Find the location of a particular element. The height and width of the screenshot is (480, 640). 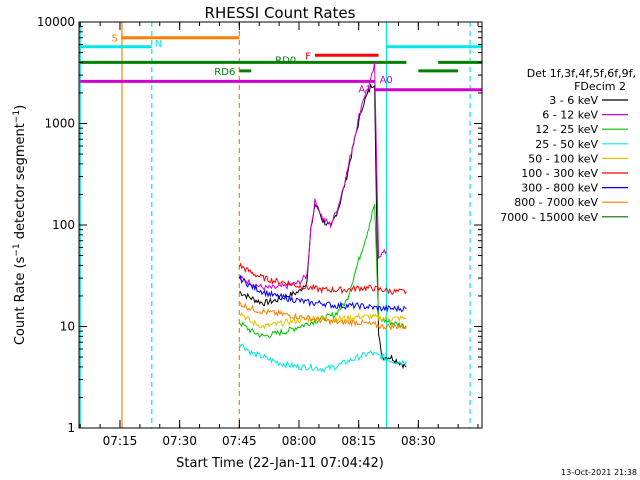

state-bar-label-rd6: RD6 is located at coordinates (224, 72).